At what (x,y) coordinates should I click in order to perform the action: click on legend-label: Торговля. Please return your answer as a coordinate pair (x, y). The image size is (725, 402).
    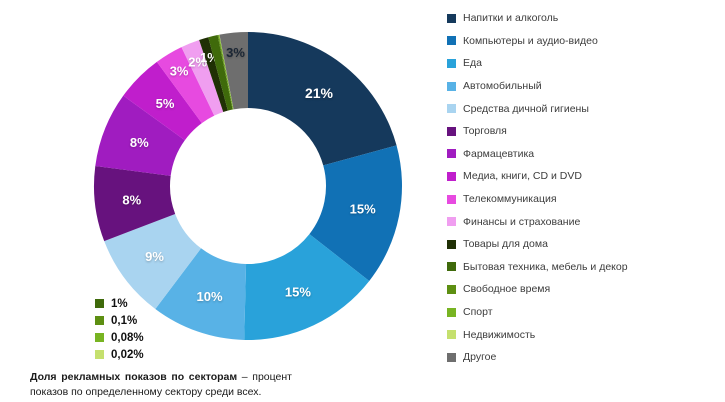
    Looking at the image, I should click on (485, 131).